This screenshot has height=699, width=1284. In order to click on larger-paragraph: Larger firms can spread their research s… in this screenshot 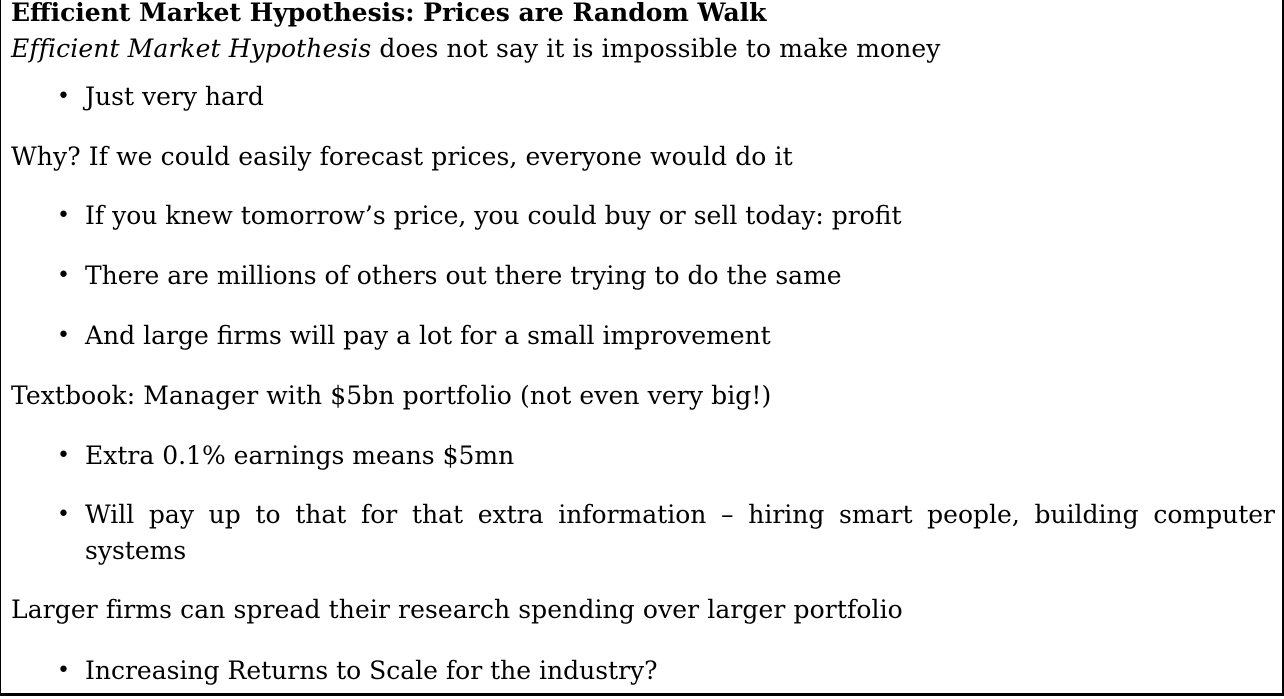, I will do `click(457, 609)`.